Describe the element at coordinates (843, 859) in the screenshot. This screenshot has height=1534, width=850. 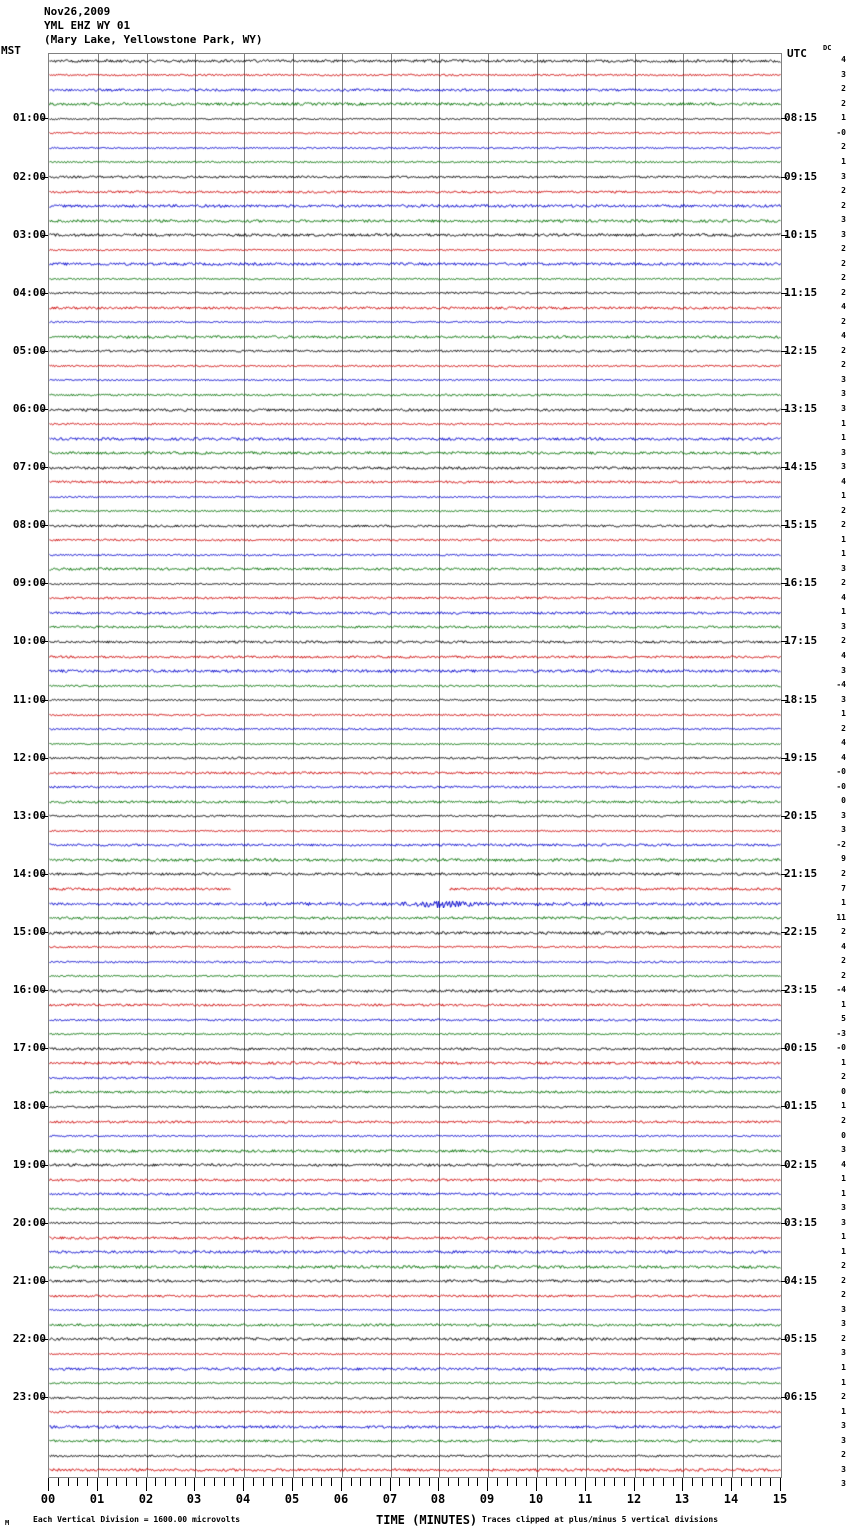
I see `dc-value: 9` at that location.